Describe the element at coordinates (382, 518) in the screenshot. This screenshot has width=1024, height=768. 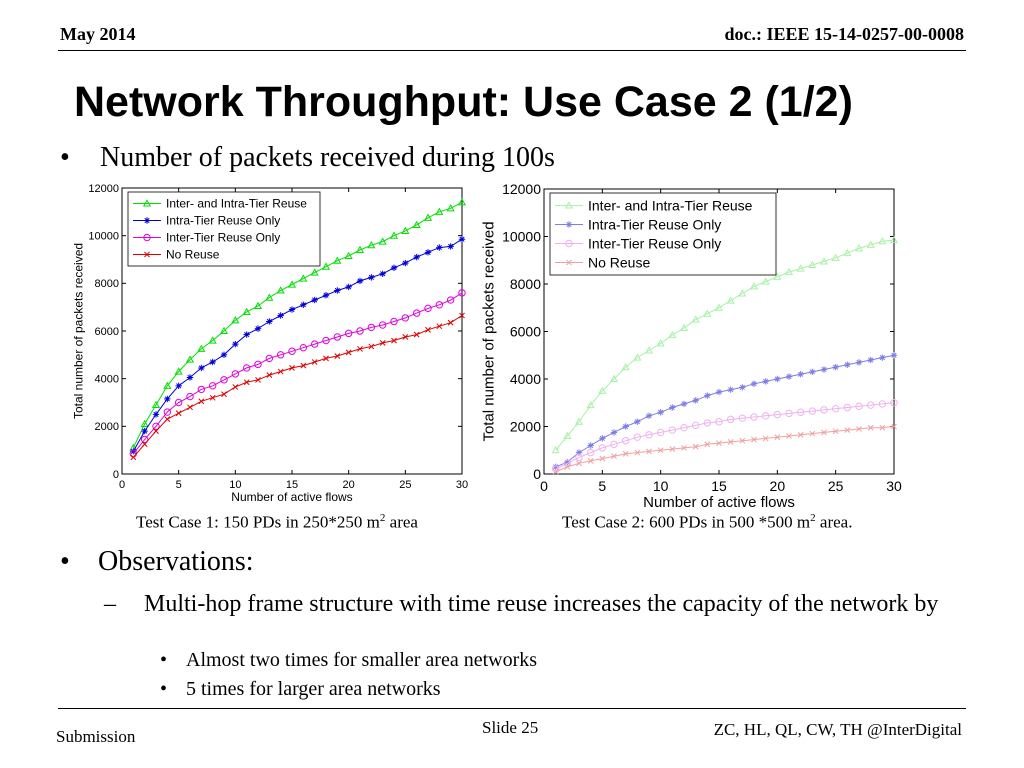
I see `caption-left-sup: 2` at that location.